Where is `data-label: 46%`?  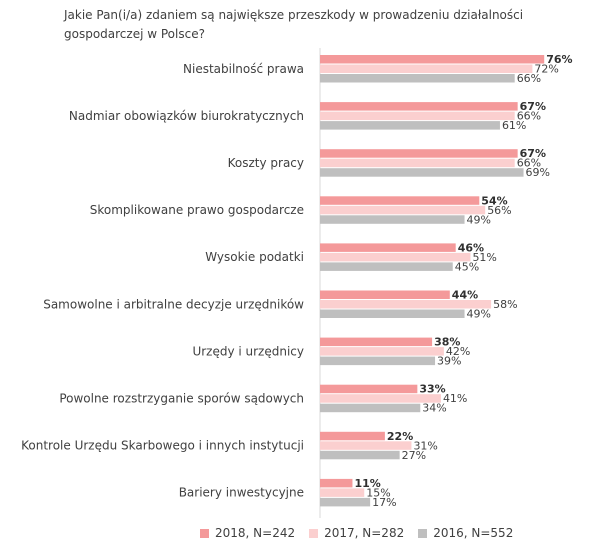
data-label: 46% is located at coordinates (471, 247).